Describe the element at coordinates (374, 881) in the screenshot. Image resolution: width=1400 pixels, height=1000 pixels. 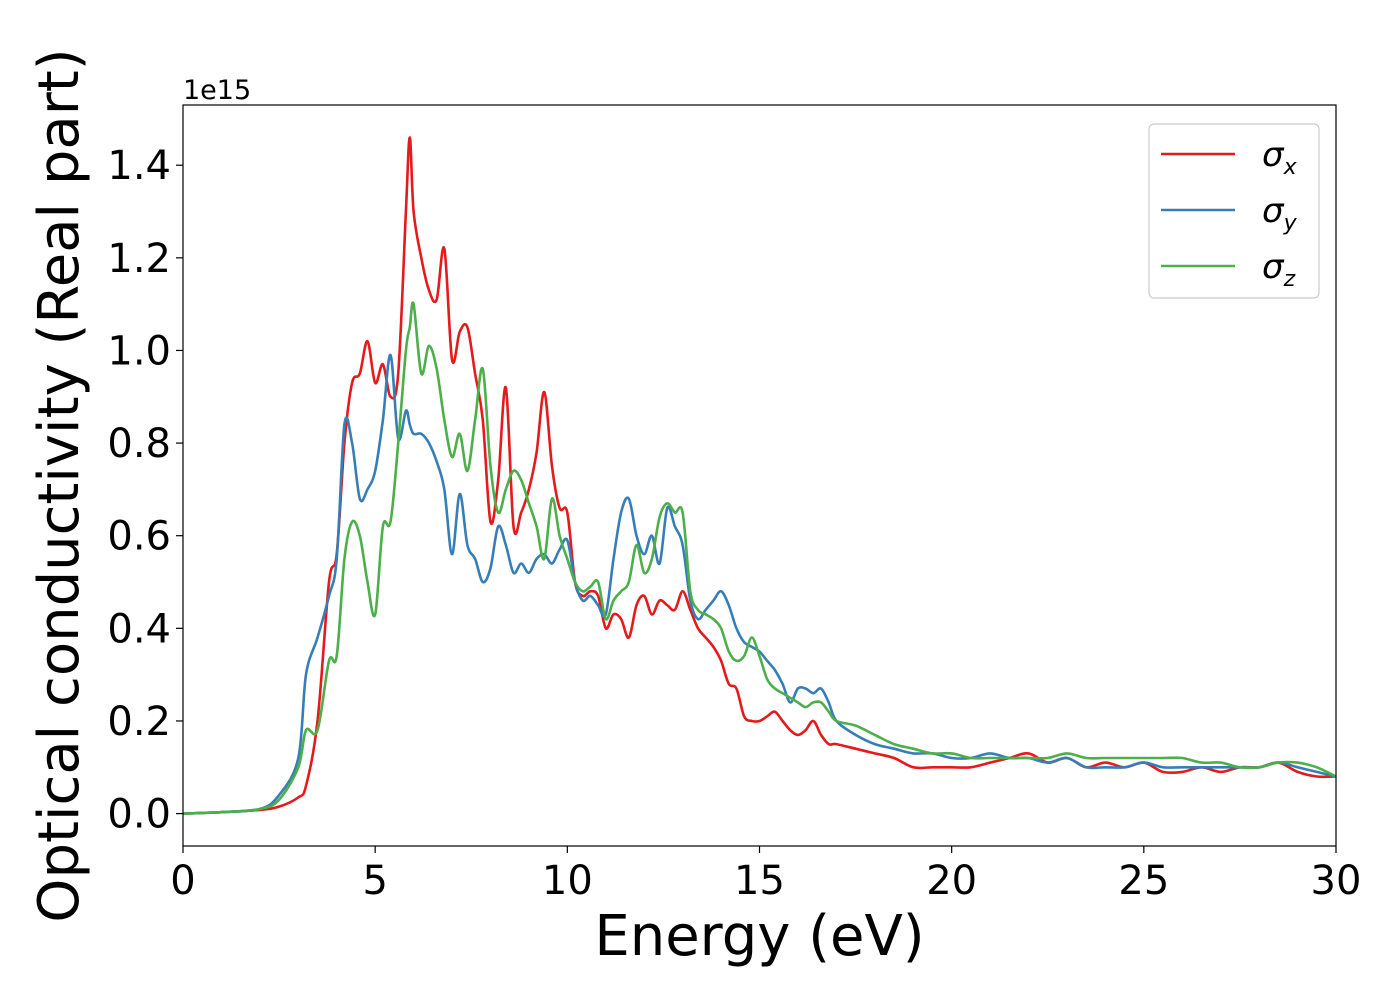
I see `x-tick-label: 5` at that location.